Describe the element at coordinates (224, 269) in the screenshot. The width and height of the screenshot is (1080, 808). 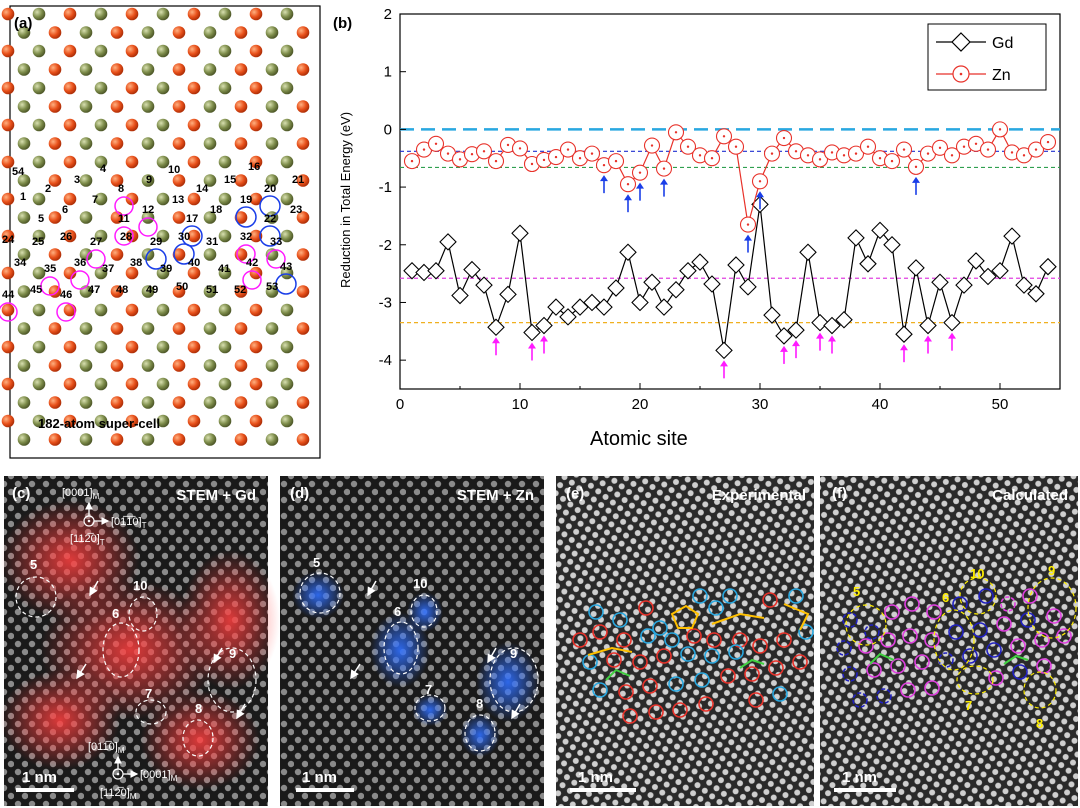
I see `site-number-41: 41` at that location.